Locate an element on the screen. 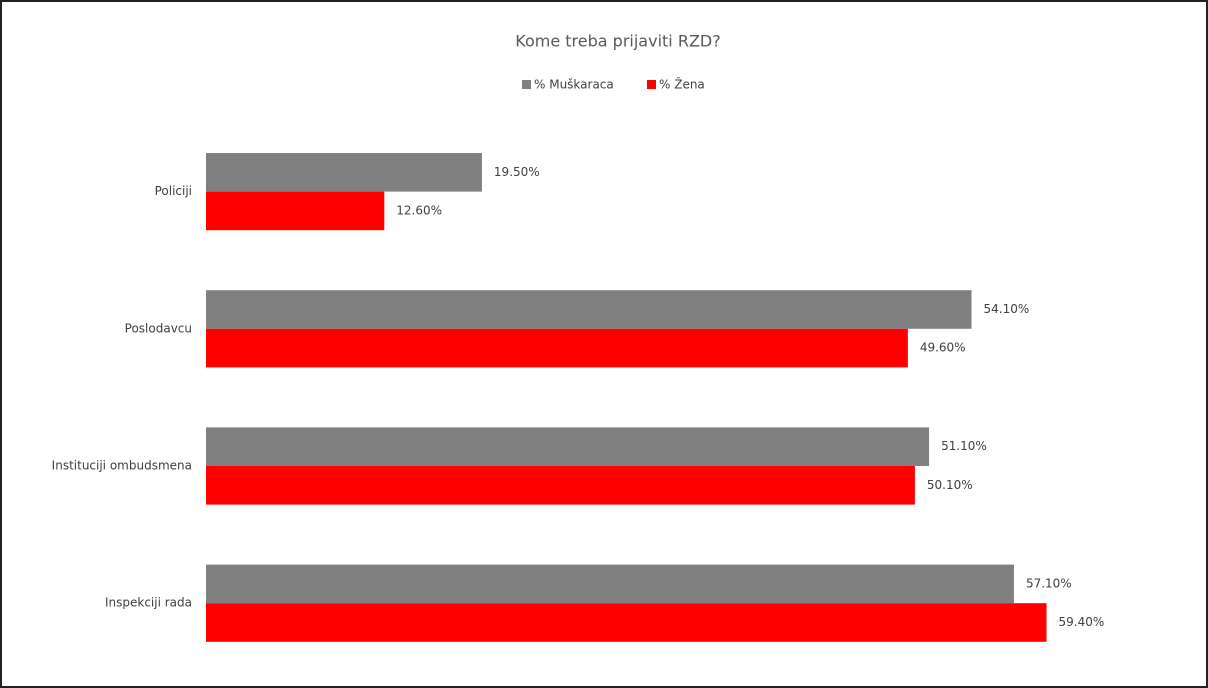  chart-title: Kome treba prijaviti RZD? is located at coordinates (617, 41).